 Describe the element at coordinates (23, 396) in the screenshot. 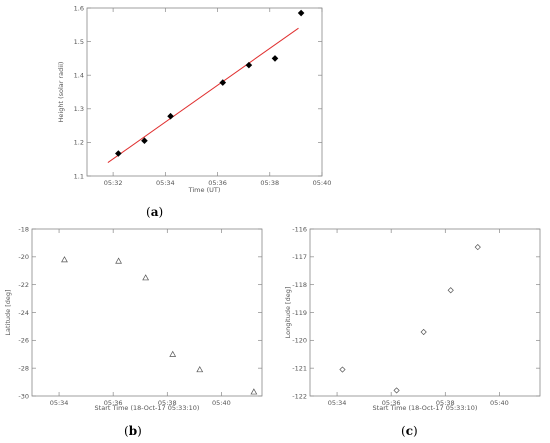

I see `y-tick-label: -30` at that location.